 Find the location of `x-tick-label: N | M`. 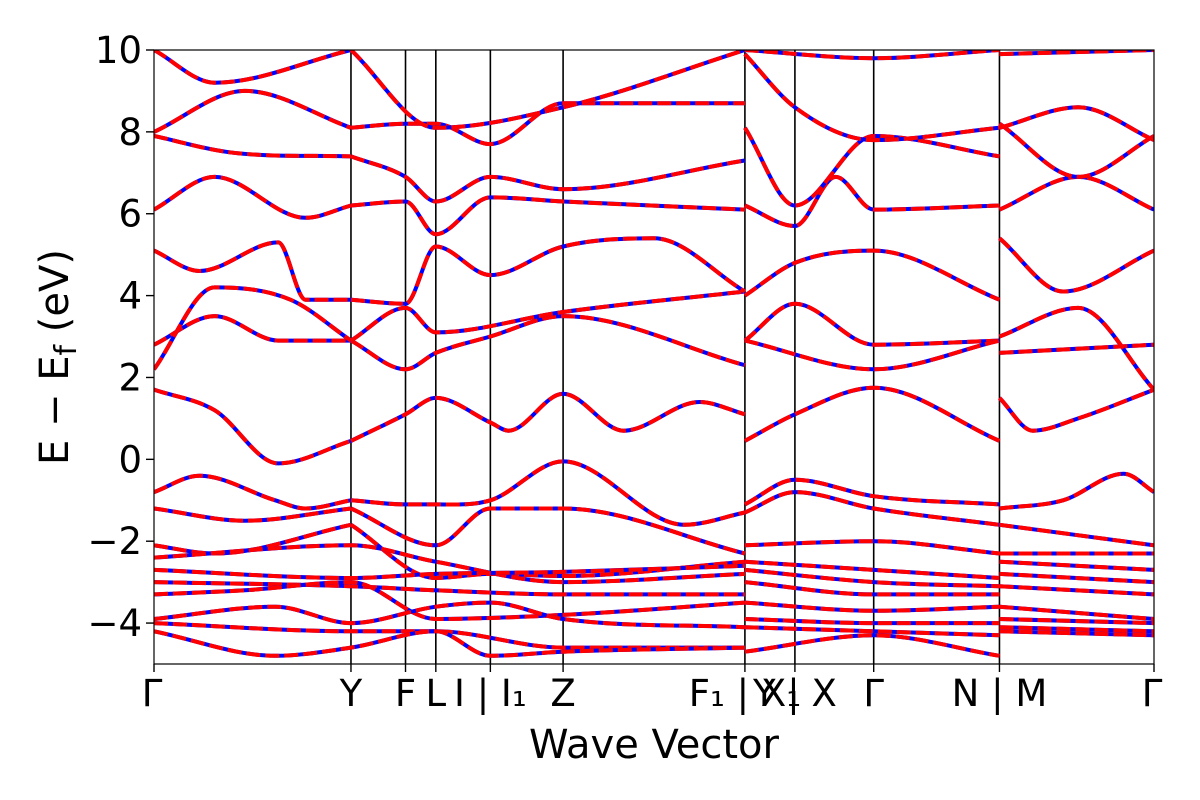

x-tick-label: N | M is located at coordinates (1000, 693).